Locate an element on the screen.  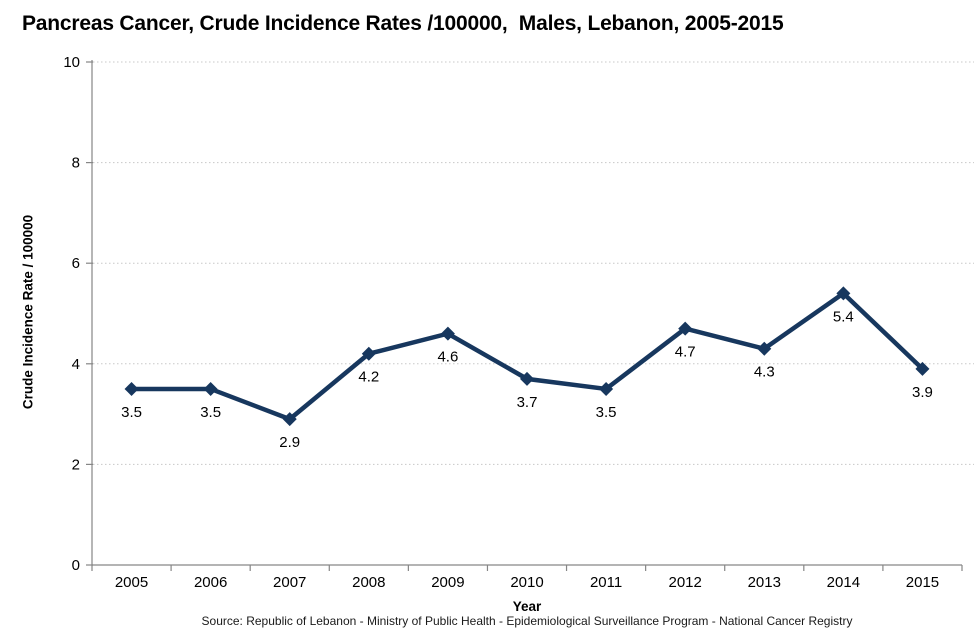
x-axis-title: Year is located at coordinates (527, 606).